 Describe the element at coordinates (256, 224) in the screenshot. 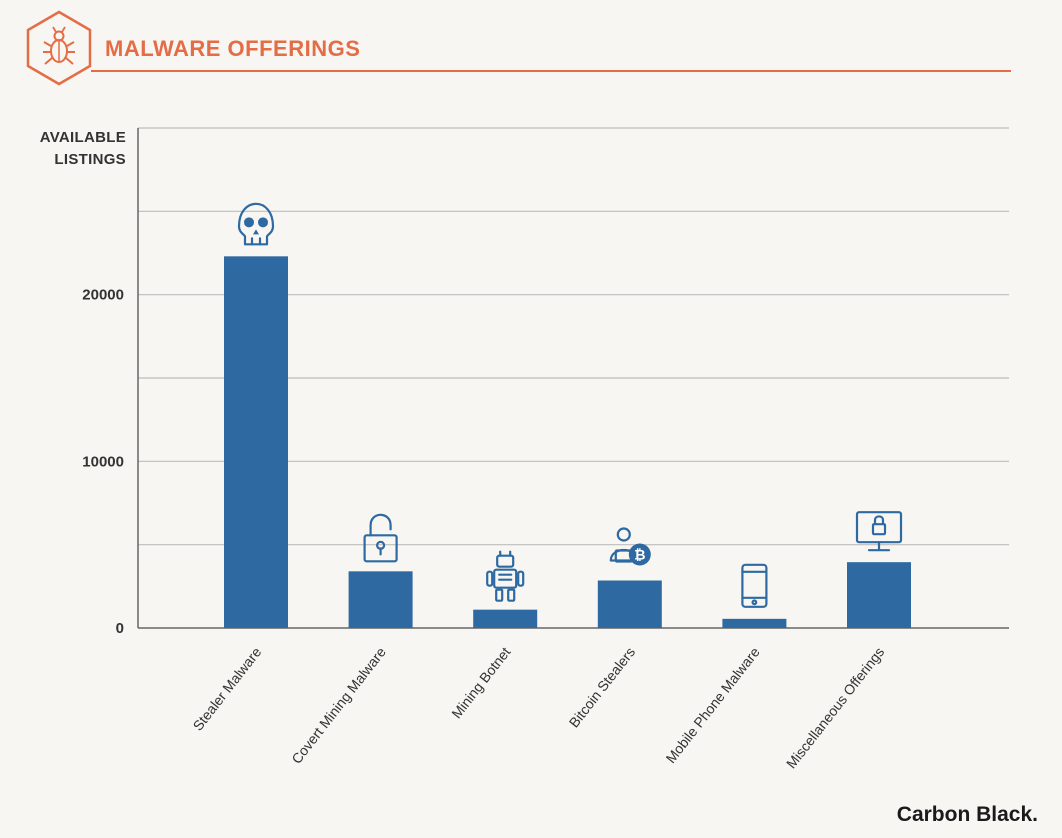

I see `skull-icon` at that location.